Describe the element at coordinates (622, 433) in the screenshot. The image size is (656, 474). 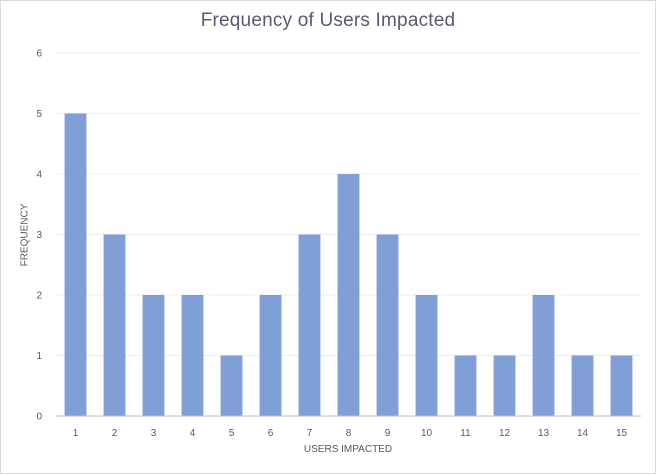
I see `x-tick-label: 15` at that location.